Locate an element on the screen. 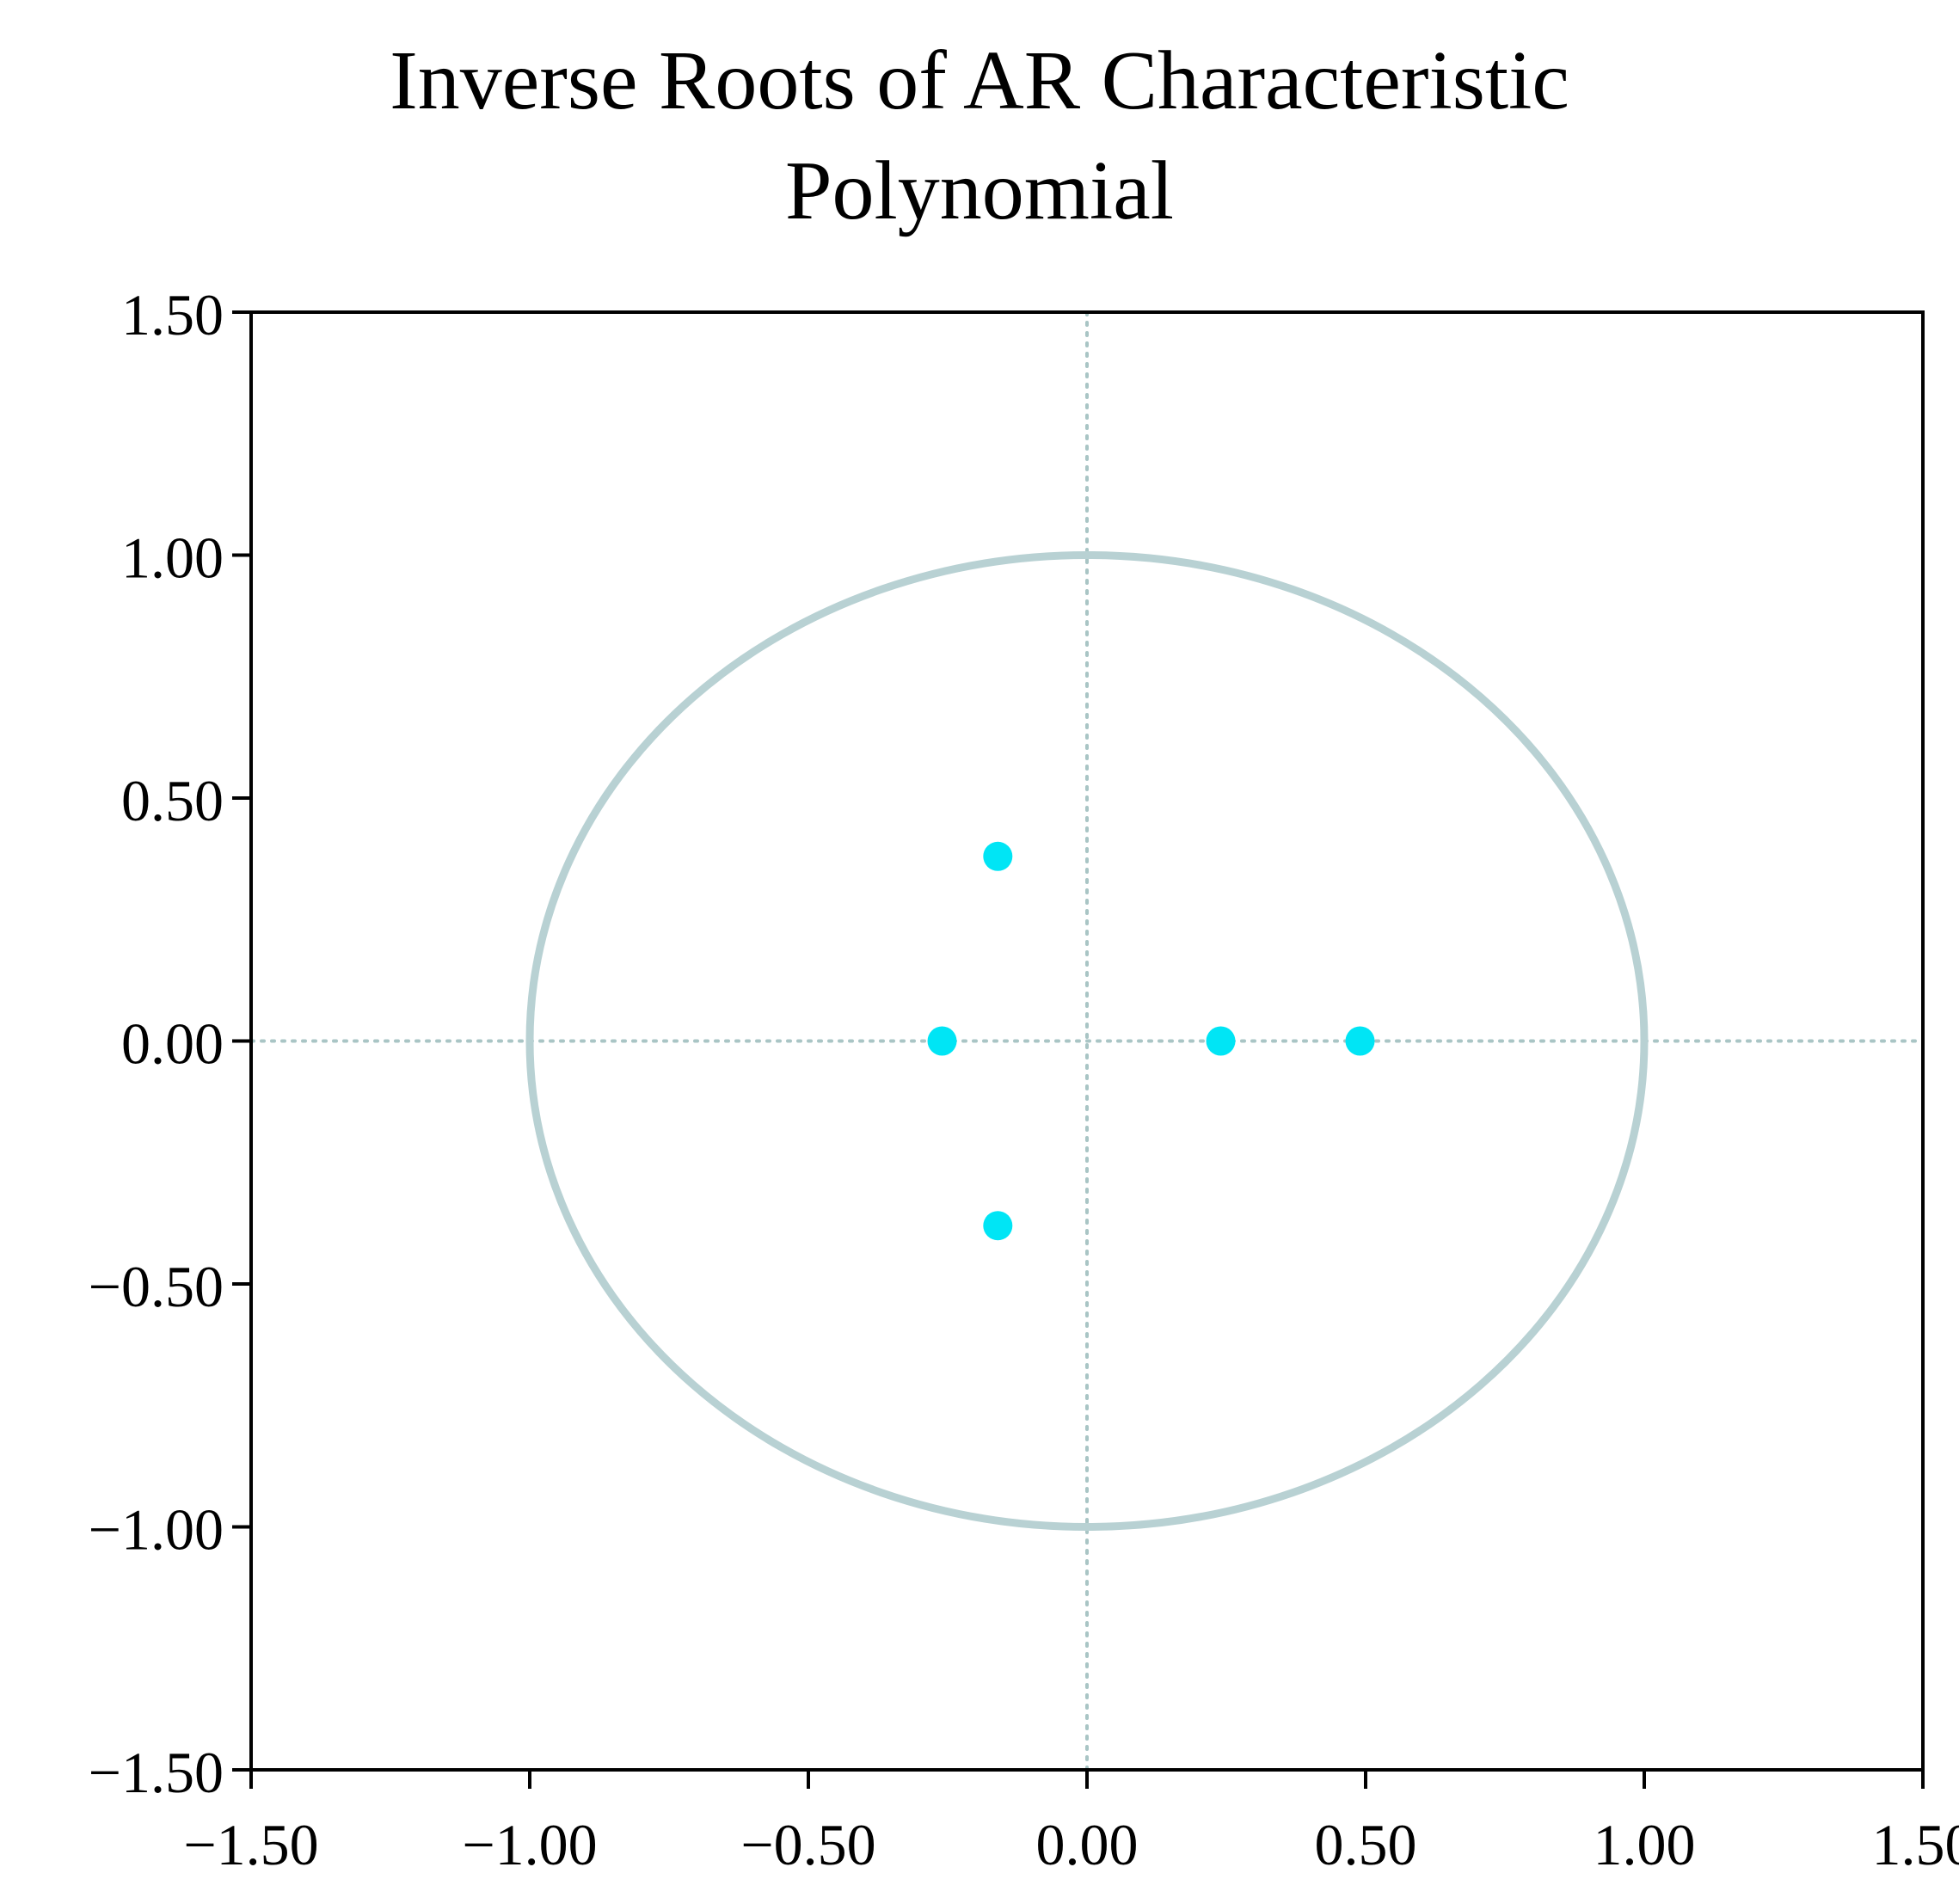  x-tick-label: 0.00 is located at coordinates (1087, 1844).